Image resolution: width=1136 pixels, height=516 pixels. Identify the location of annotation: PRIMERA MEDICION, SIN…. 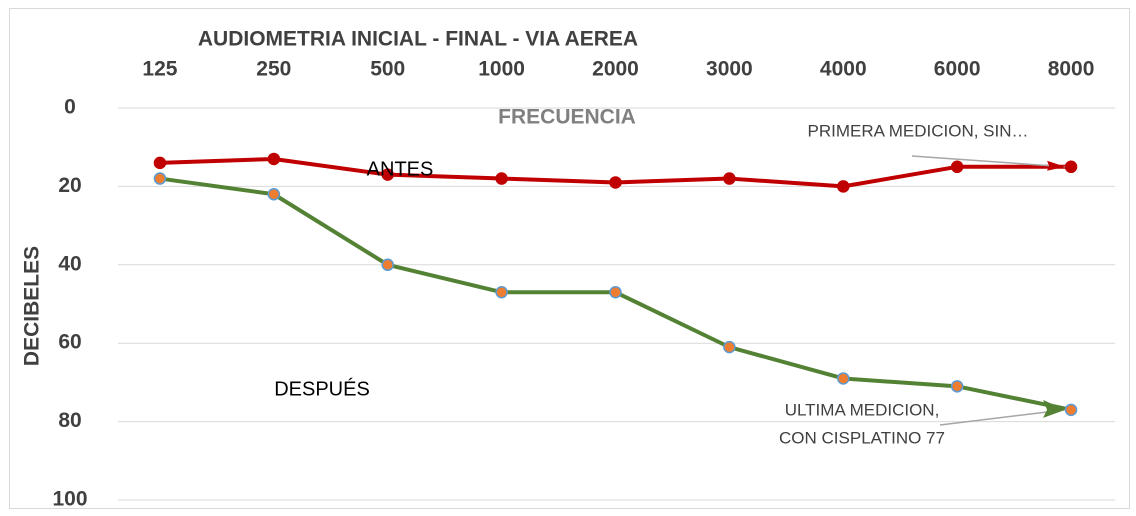
(917, 130).